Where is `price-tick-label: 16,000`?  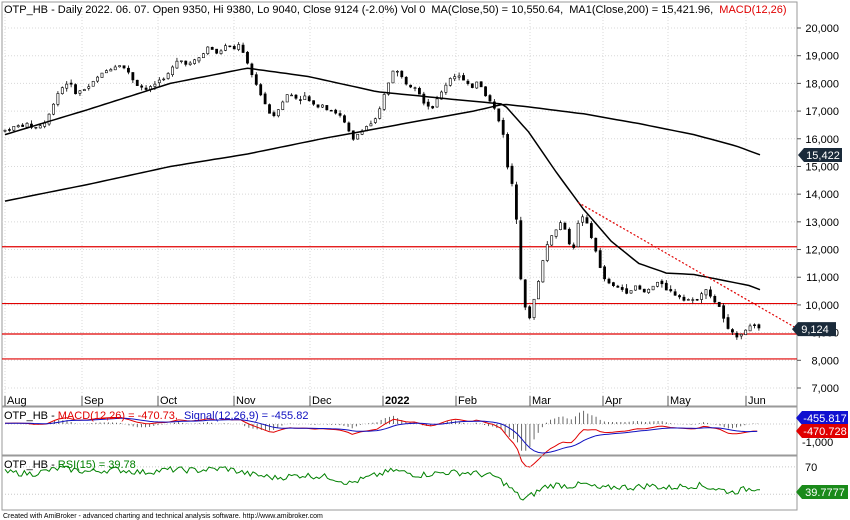 price-tick-label: 16,000 is located at coordinates (822, 140).